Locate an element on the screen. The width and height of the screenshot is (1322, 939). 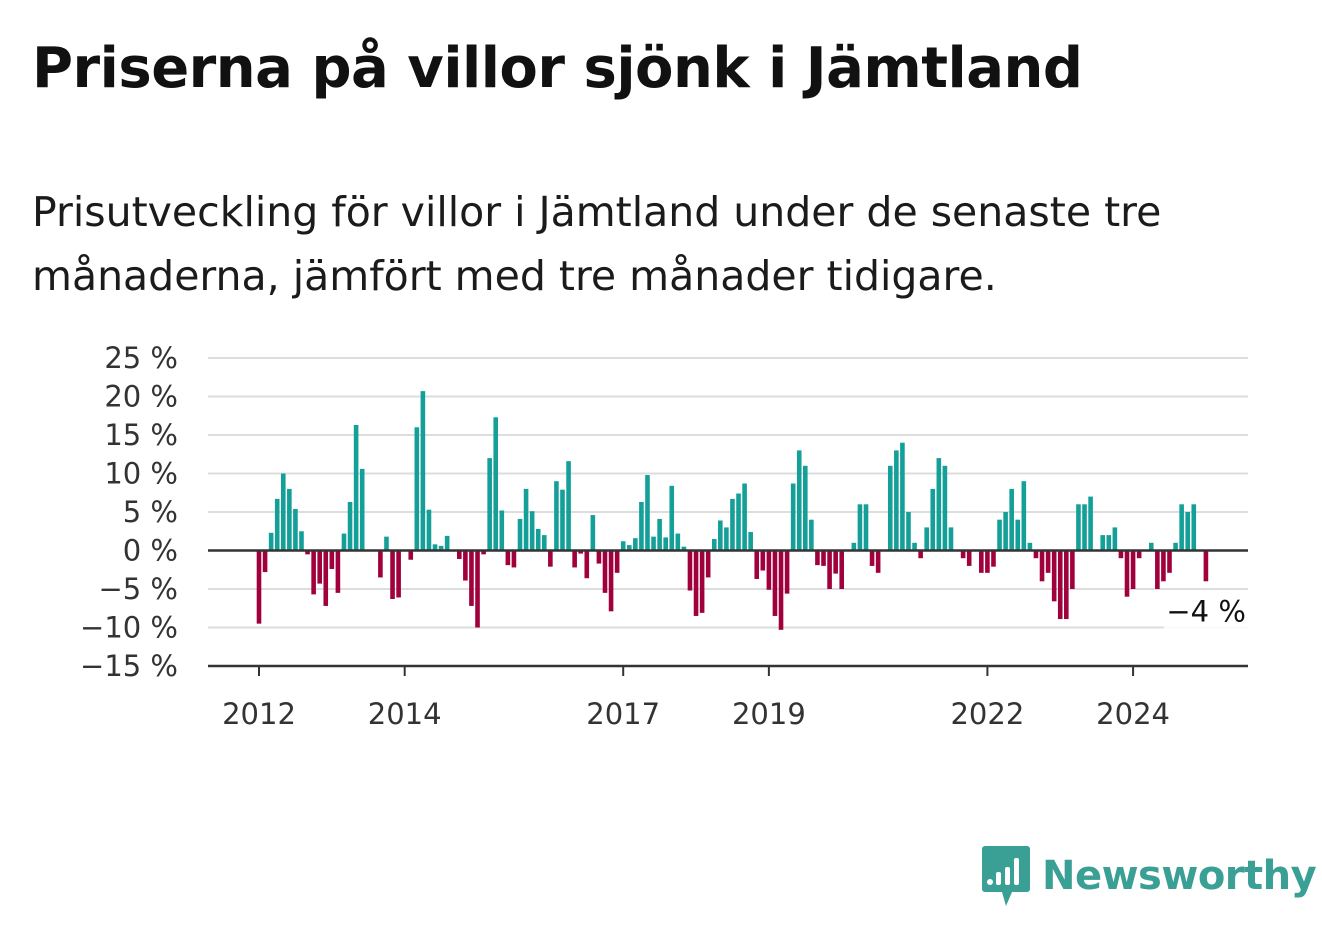
x-tick-label: 2017 is located at coordinates (623, 714).